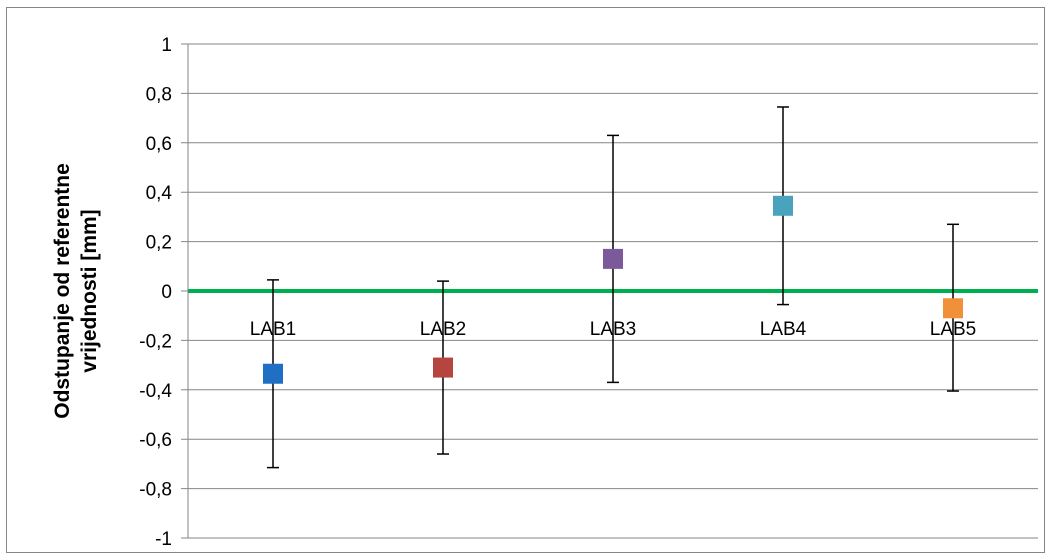 The height and width of the screenshot is (556, 1053). I want to click on y-axis-title-group: Odstupanje od referentne vrijednosti [mm], so click(76, 291).